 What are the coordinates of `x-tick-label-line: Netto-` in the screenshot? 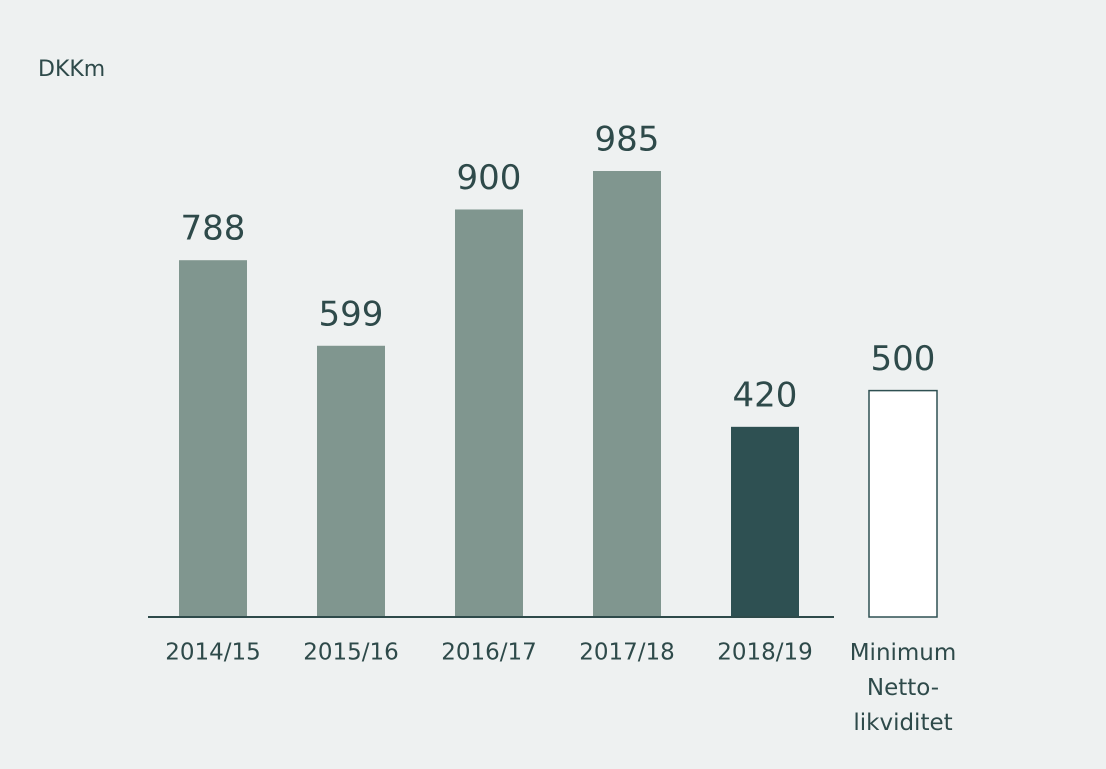 It's located at (903, 688).